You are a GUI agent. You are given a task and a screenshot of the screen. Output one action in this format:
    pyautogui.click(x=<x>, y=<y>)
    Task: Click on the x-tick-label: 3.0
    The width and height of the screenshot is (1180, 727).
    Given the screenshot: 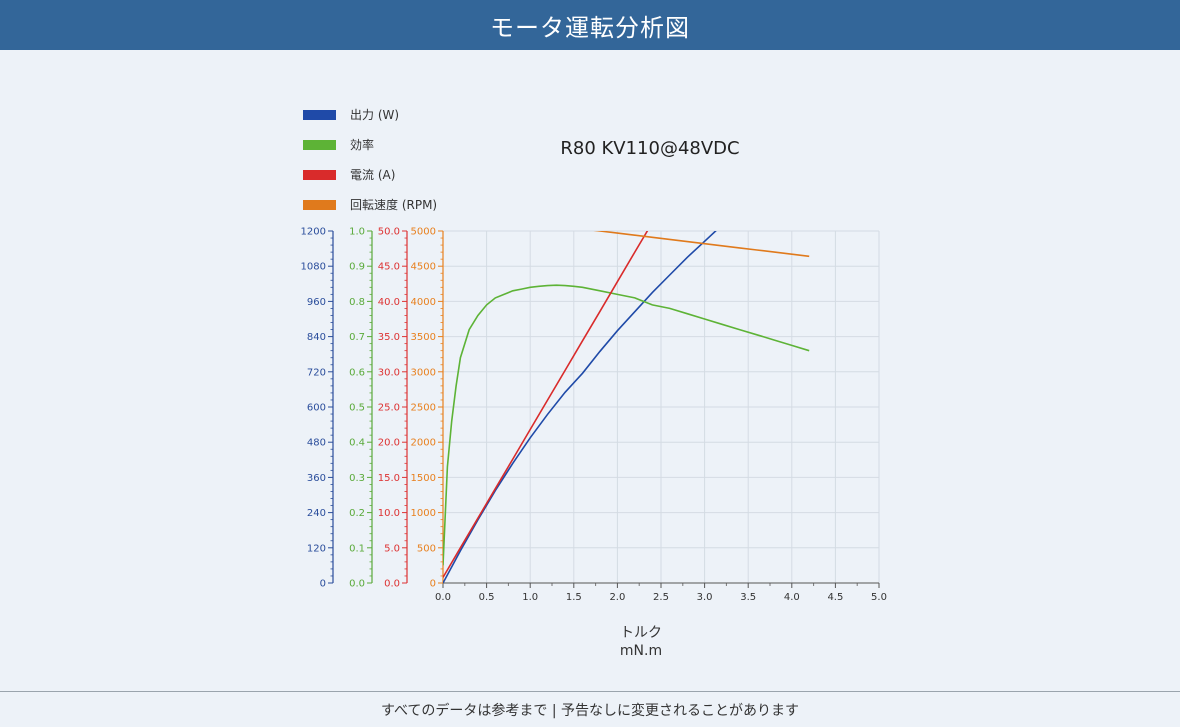 What is the action you would take?
    pyautogui.click(x=705, y=597)
    